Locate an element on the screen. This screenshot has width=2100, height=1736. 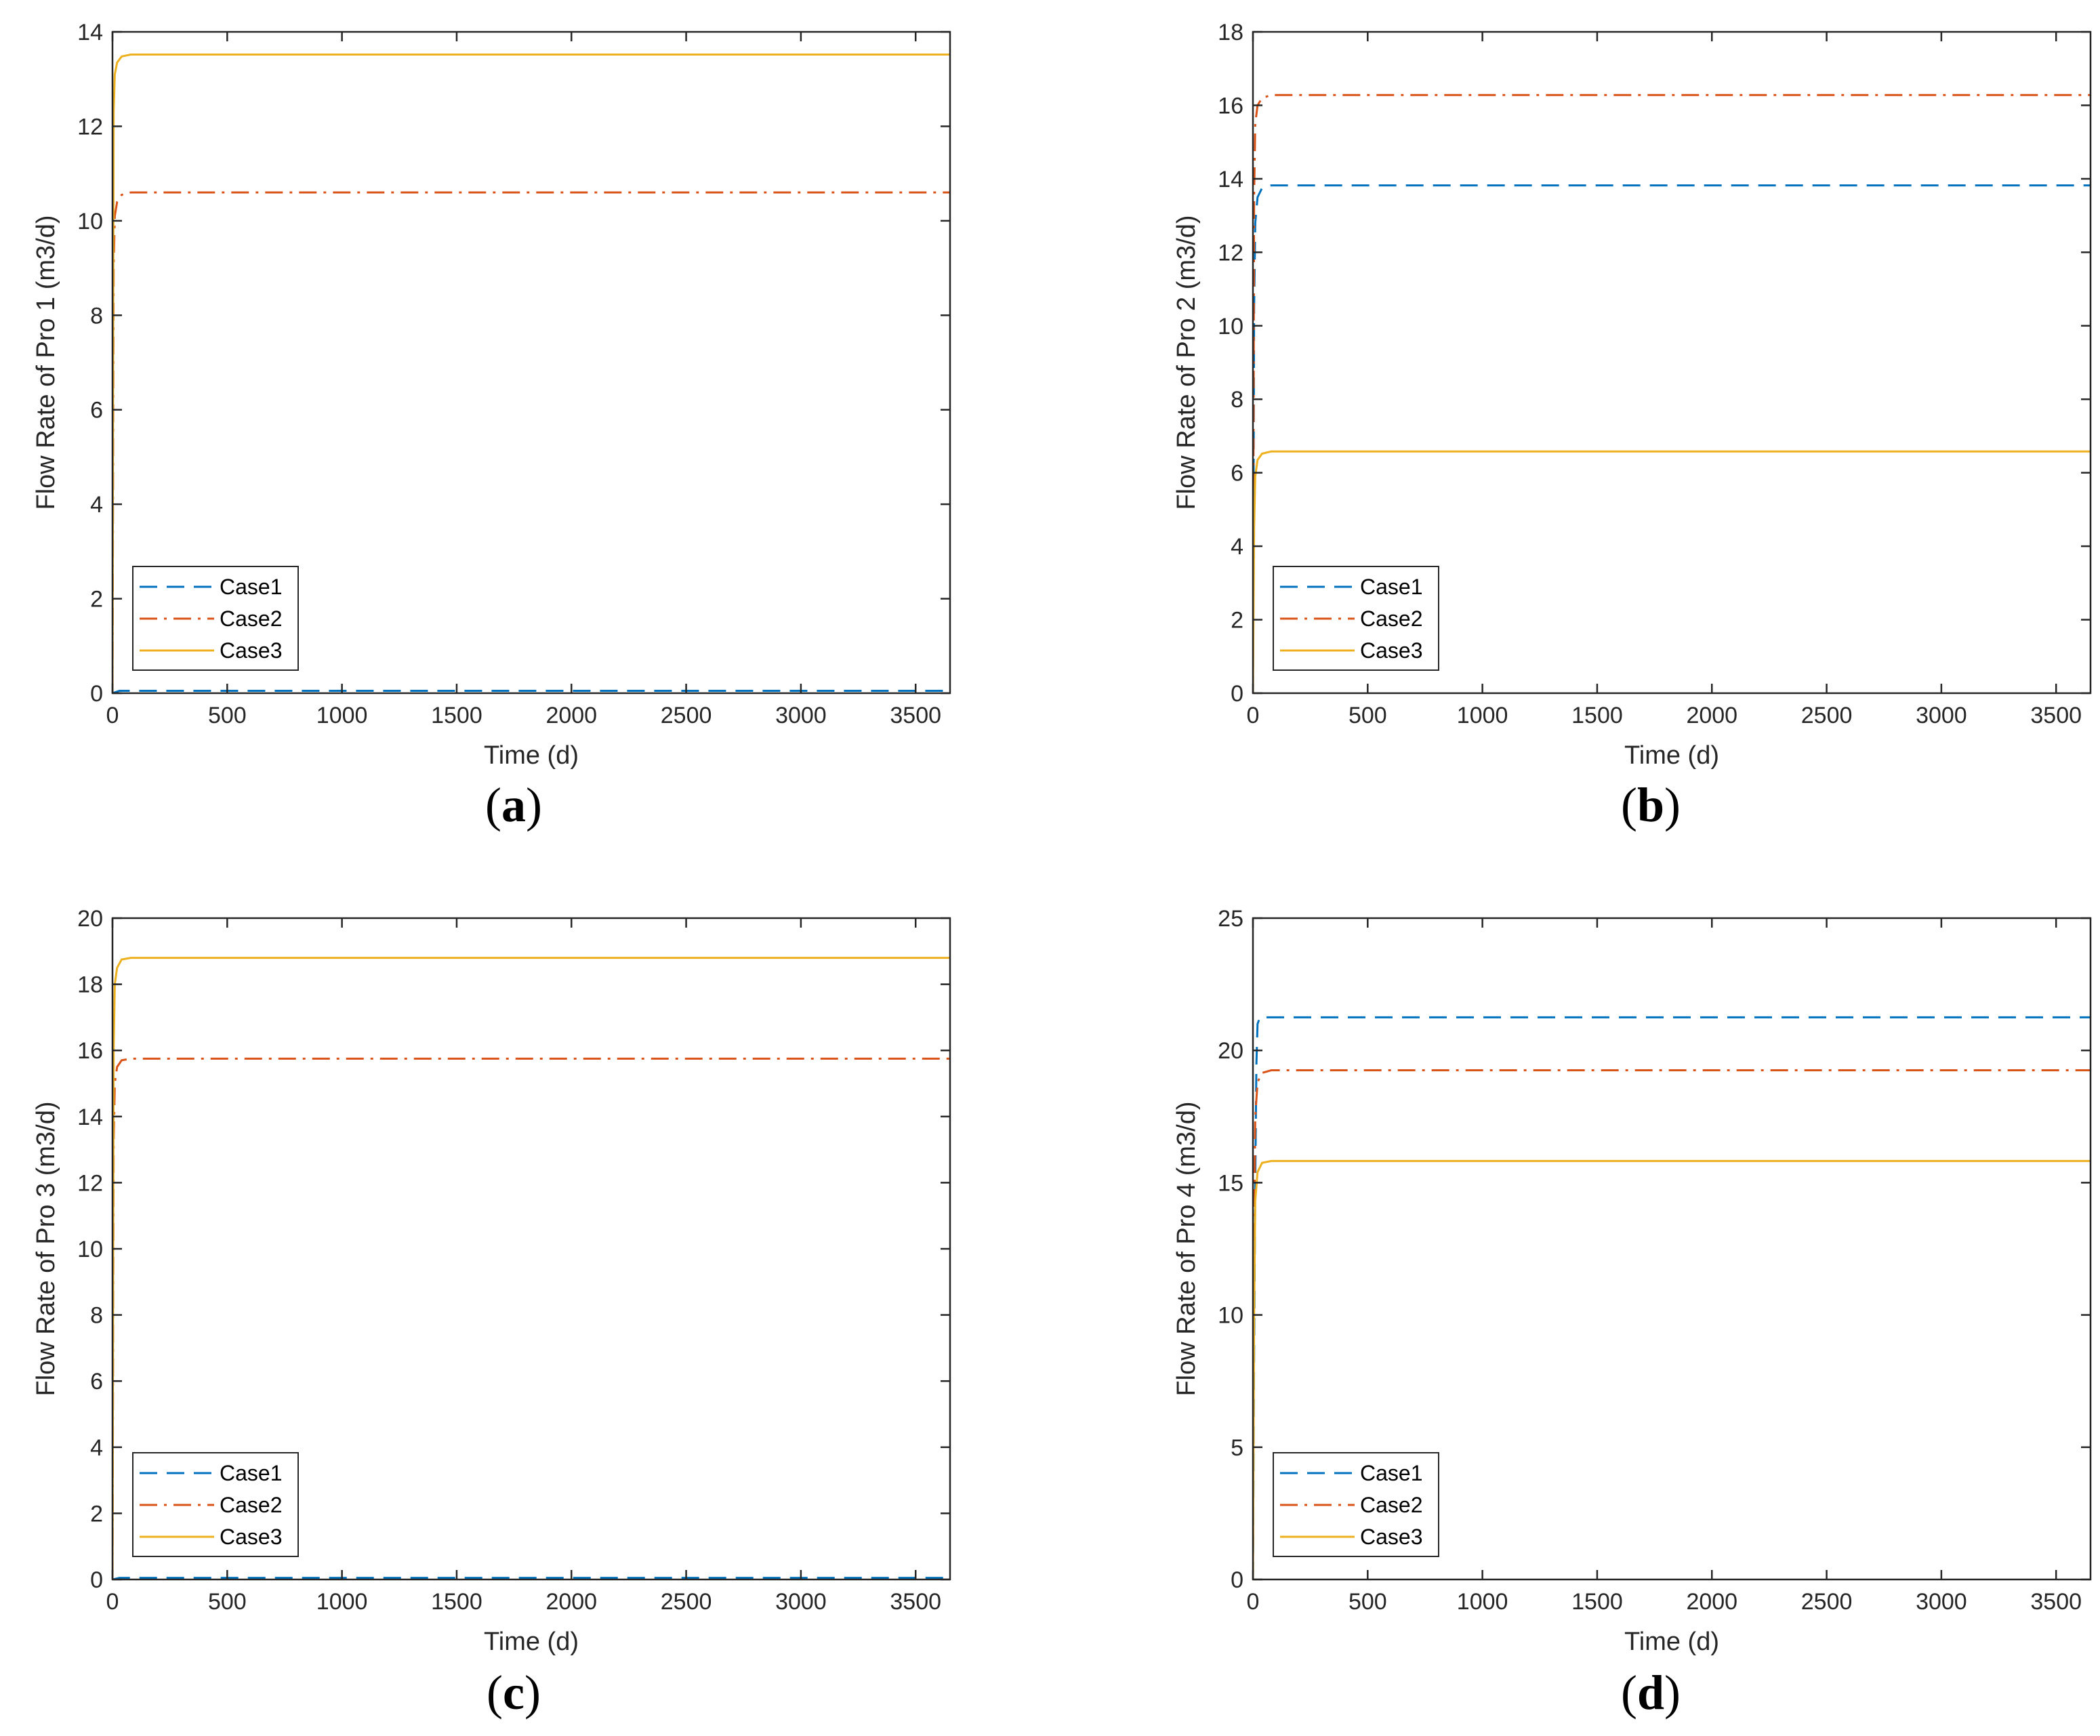
y-axis-label: Flow Rate of Pro 4 (m3/d) is located at coordinates (1186, 1248).